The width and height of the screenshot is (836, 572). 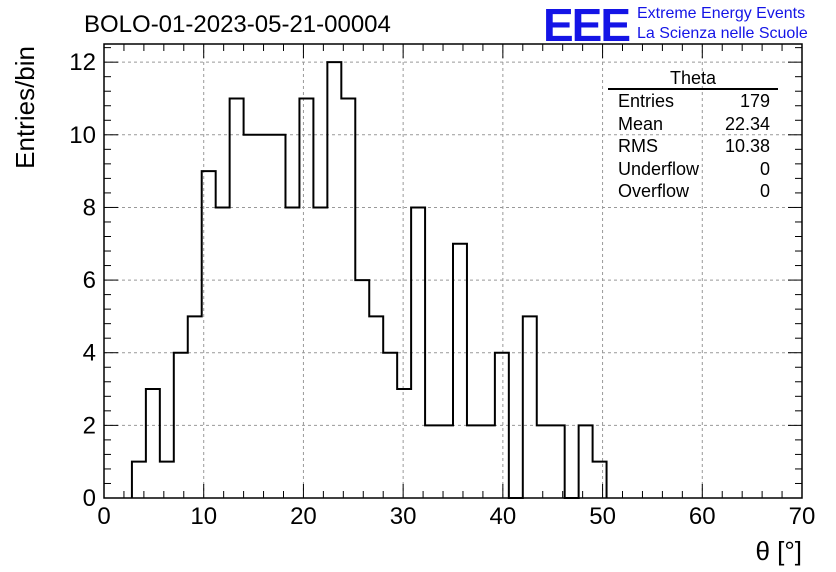 What do you see at coordinates (747, 123) in the screenshot?
I see `stats-value: 22.34` at bounding box center [747, 123].